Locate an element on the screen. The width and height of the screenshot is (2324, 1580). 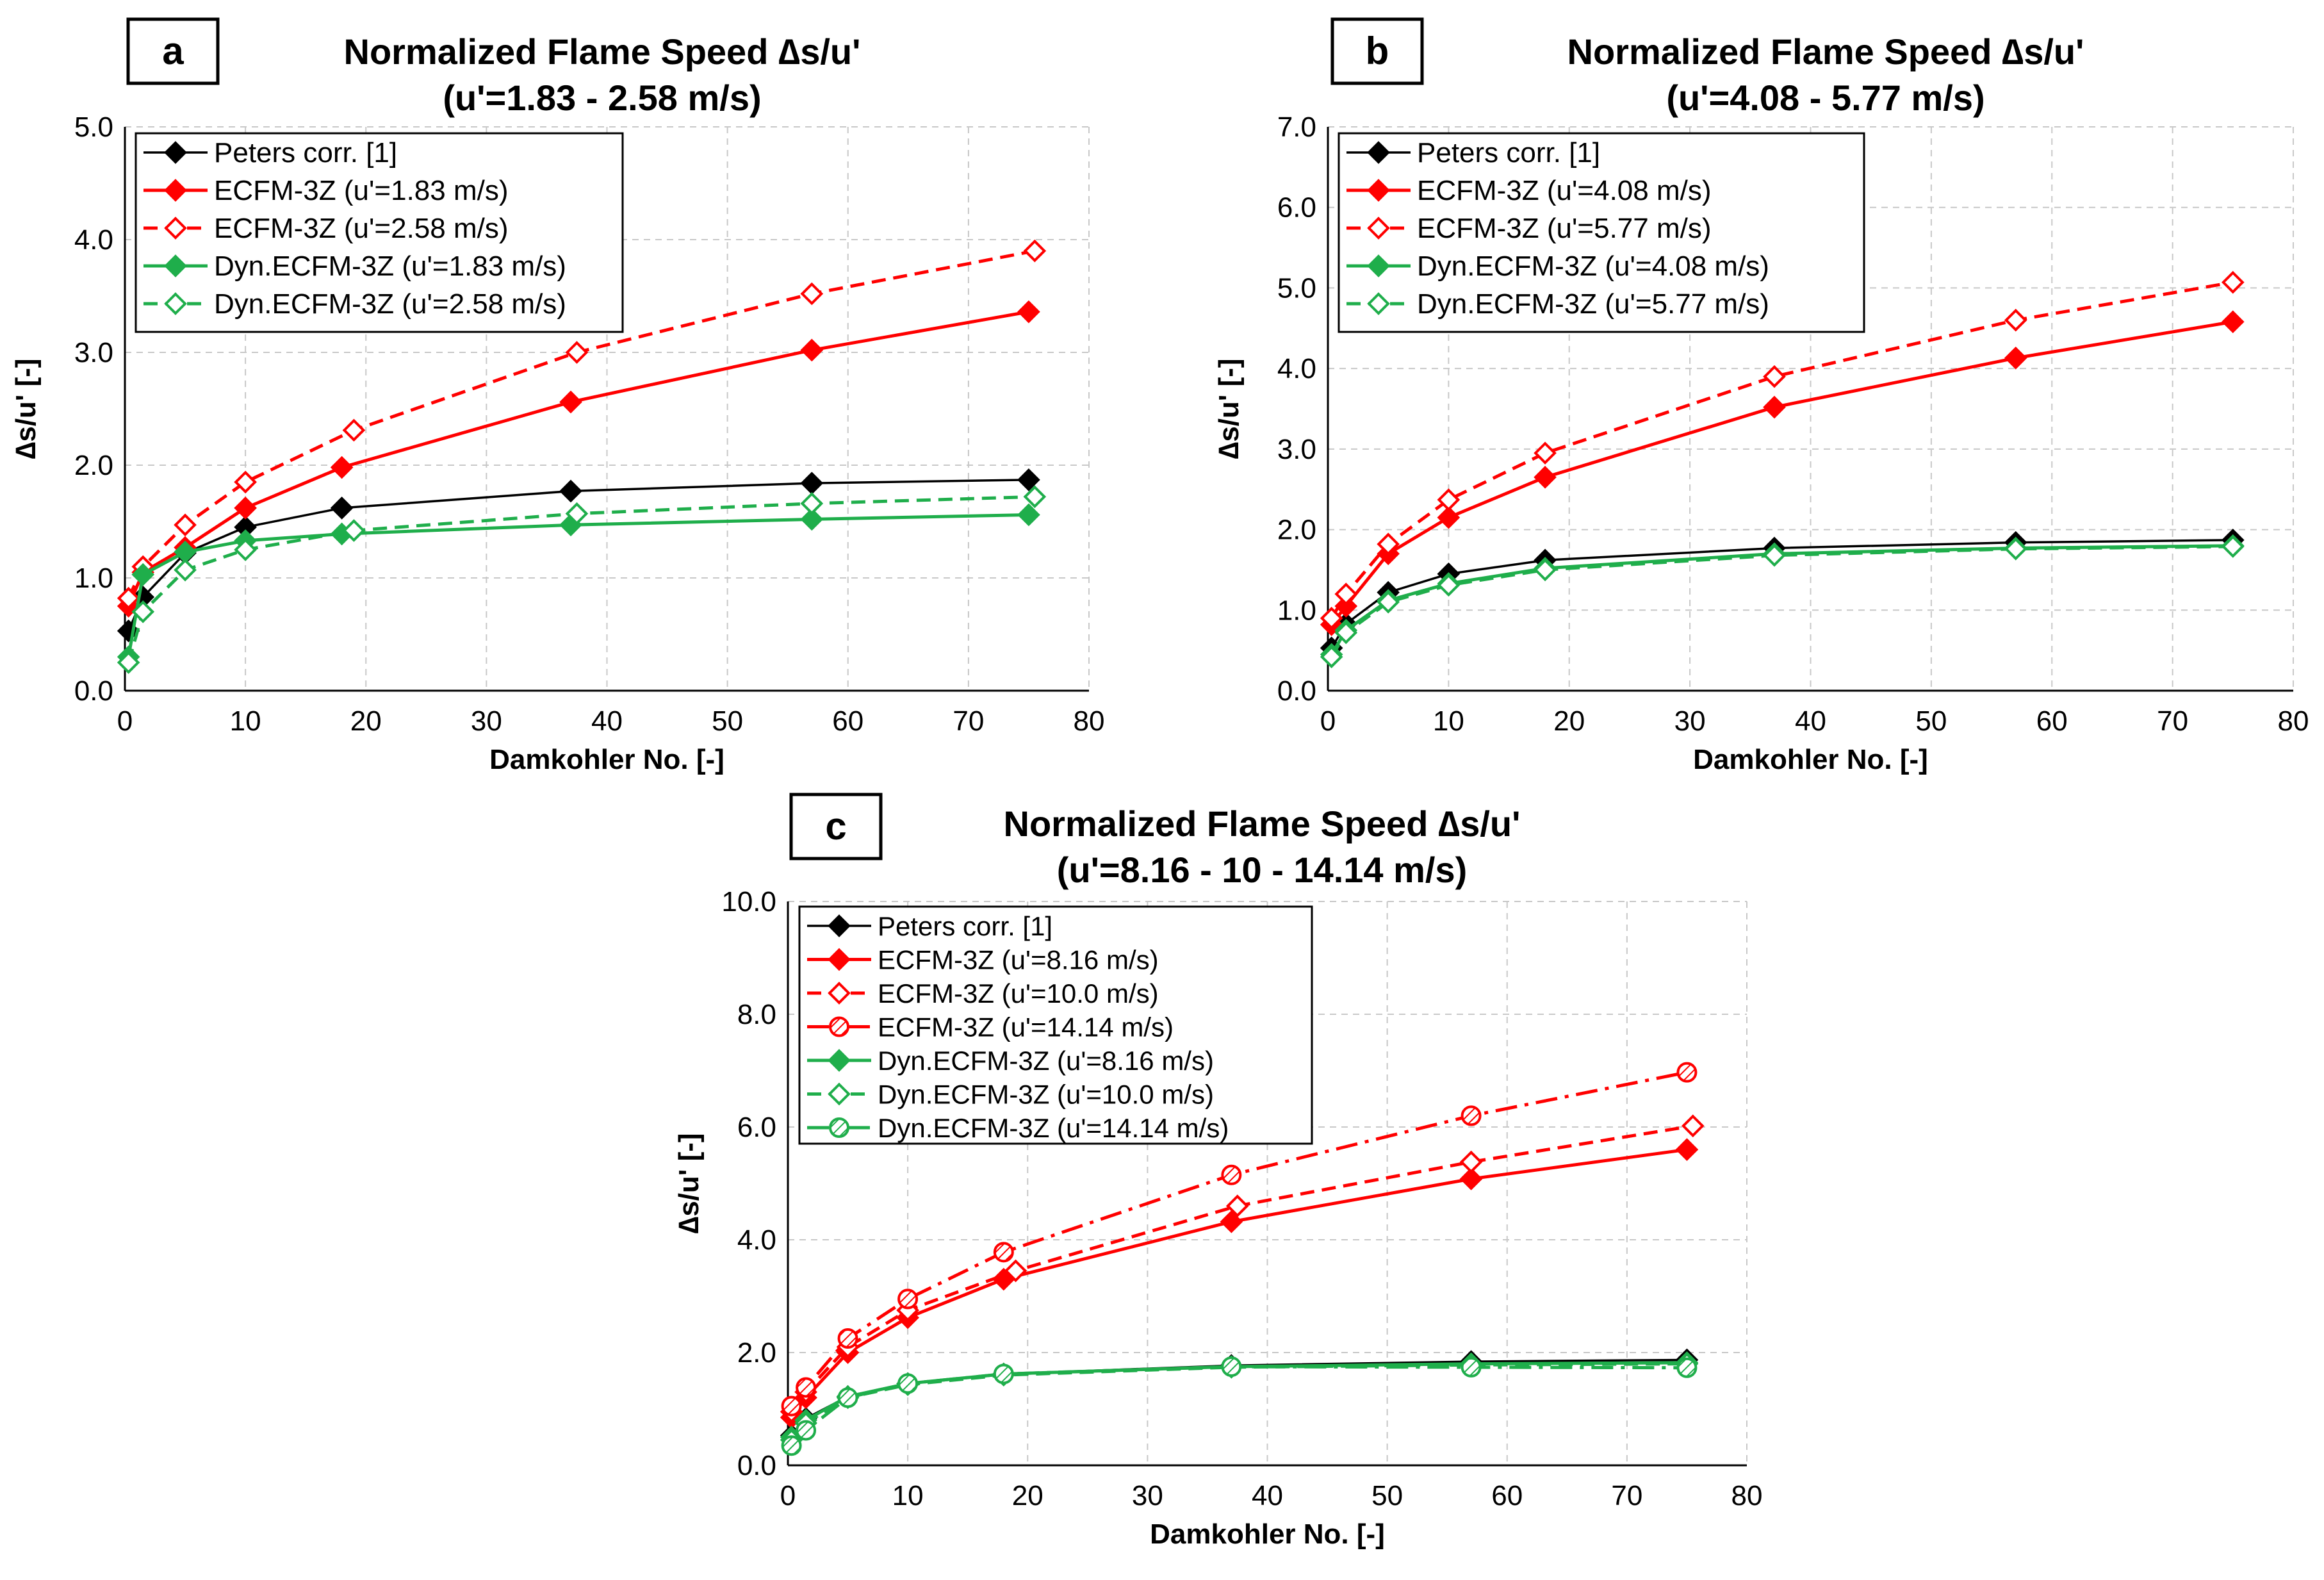
x-tick-label: 40 is located at coordinates (1810, 721).